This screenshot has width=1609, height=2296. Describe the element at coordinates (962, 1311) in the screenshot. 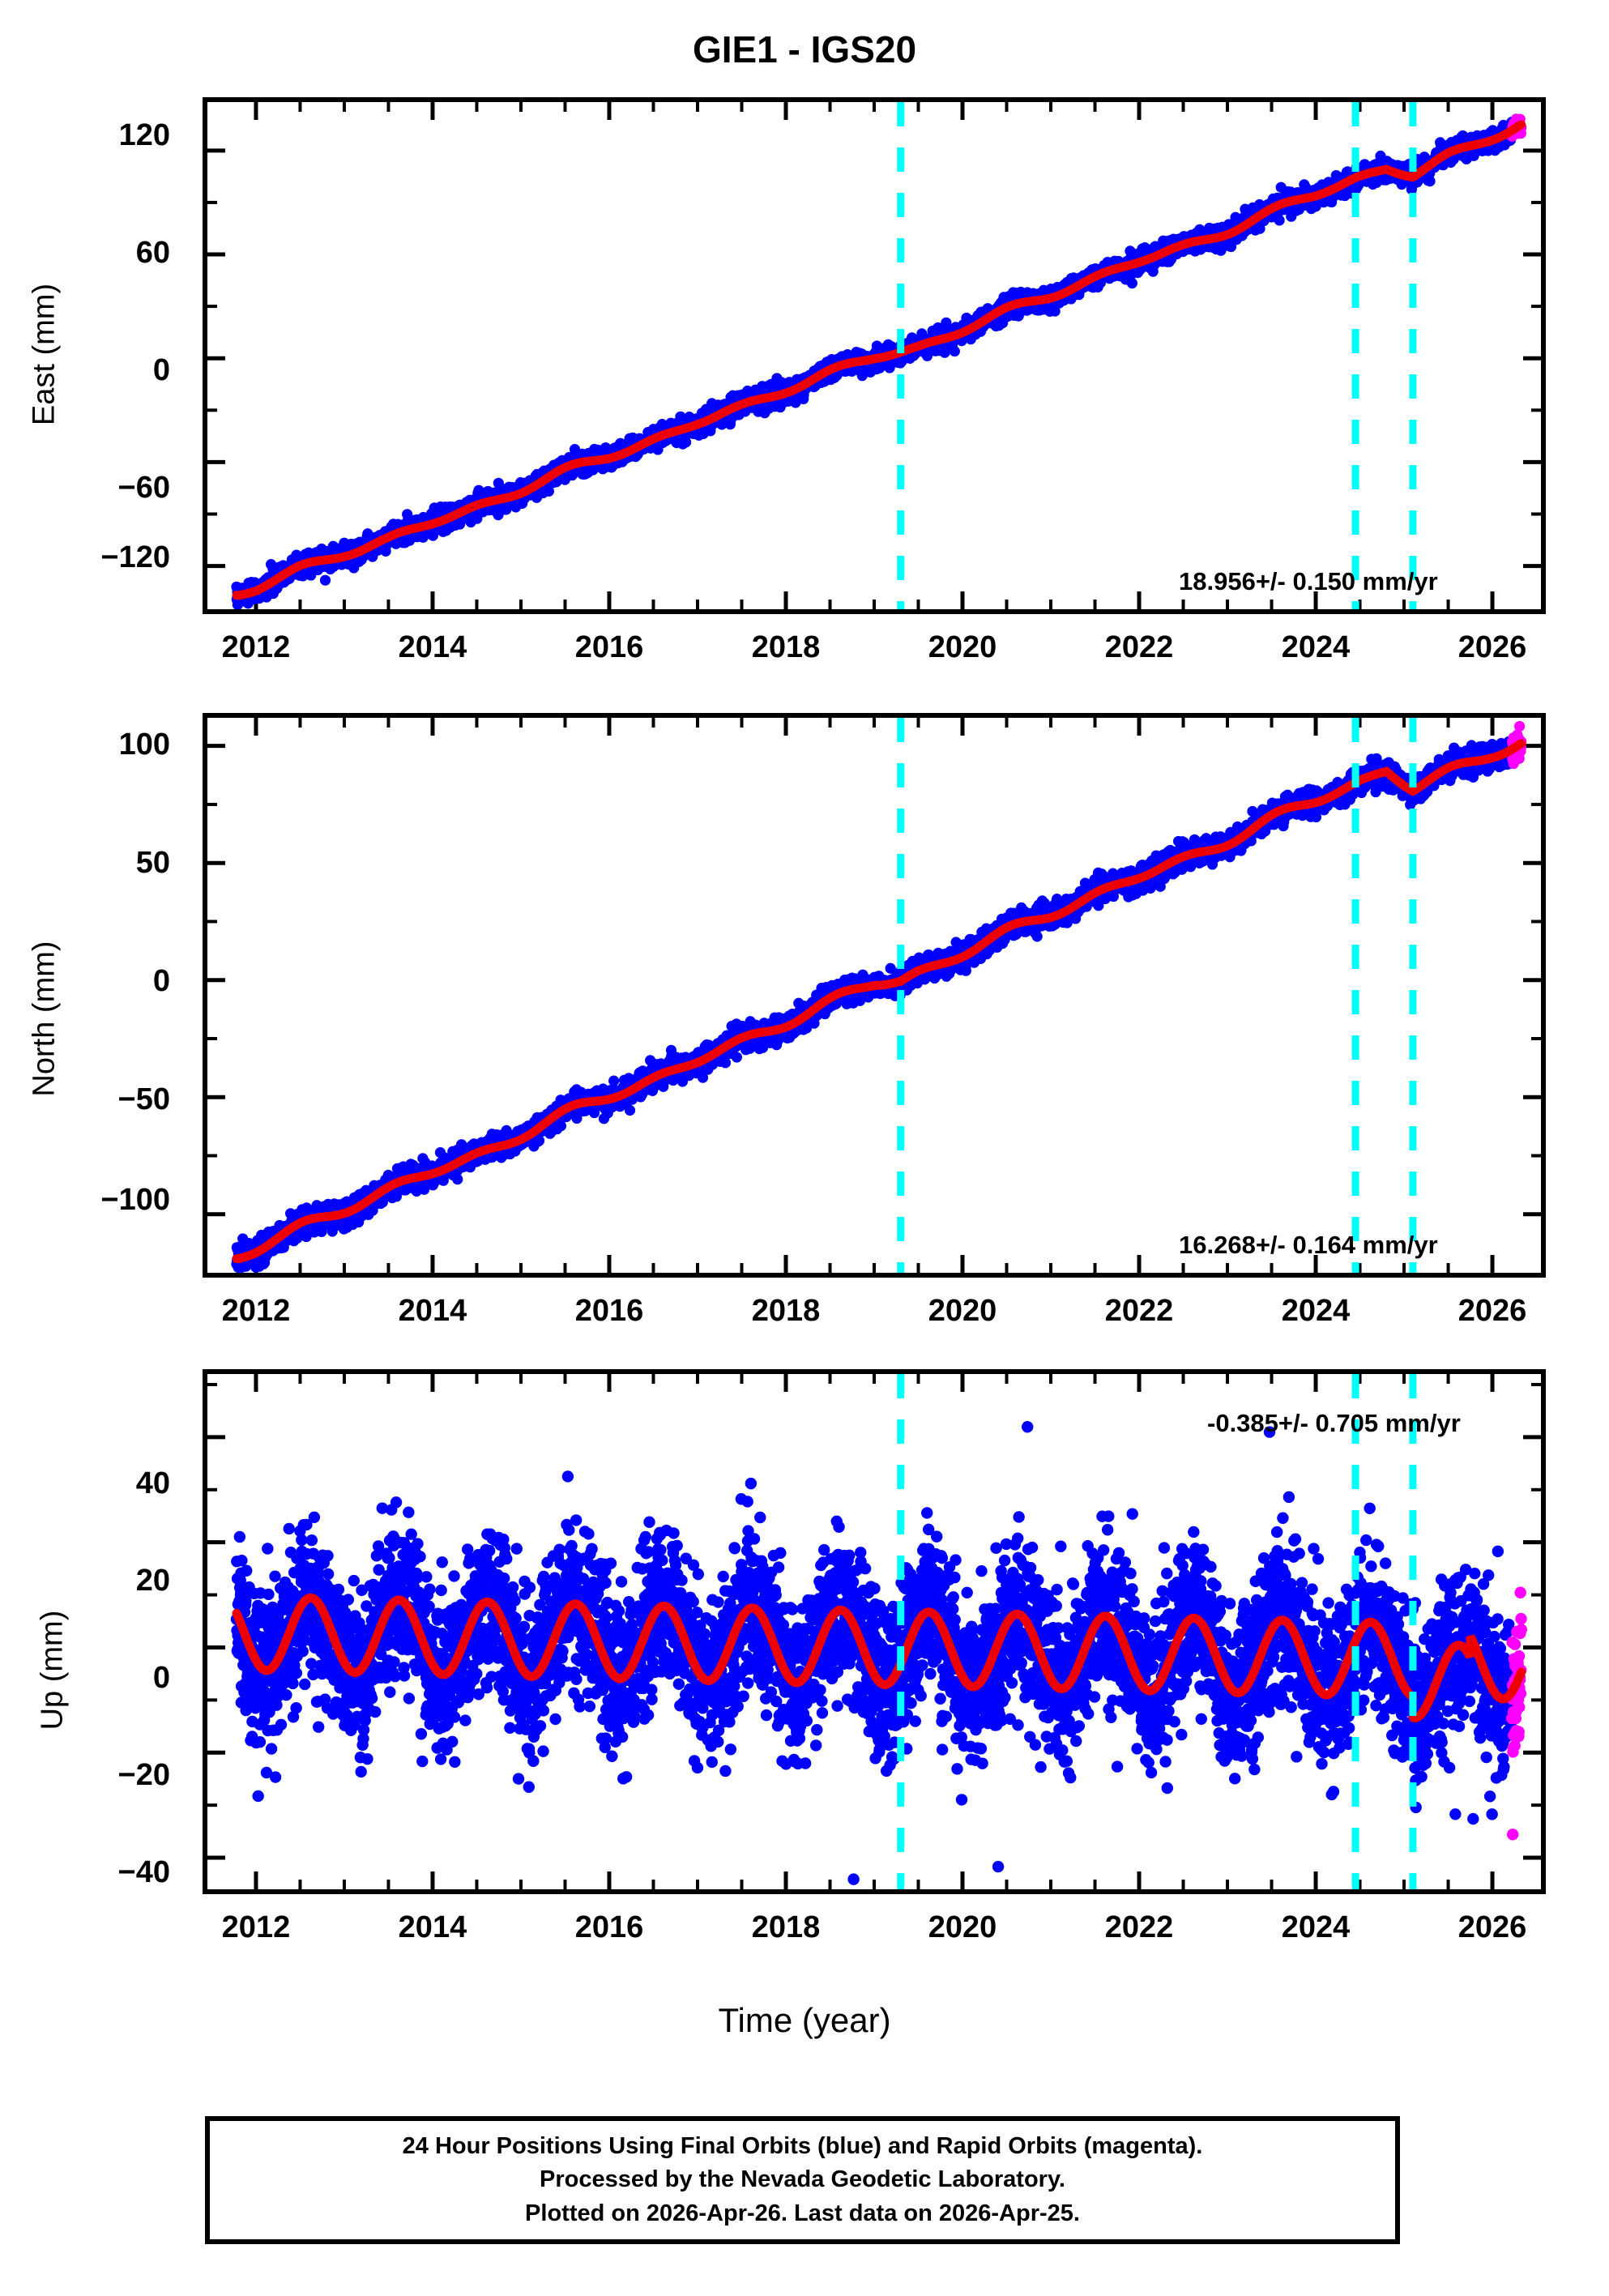

I see `xtick-north-2020: 2020` at that location.